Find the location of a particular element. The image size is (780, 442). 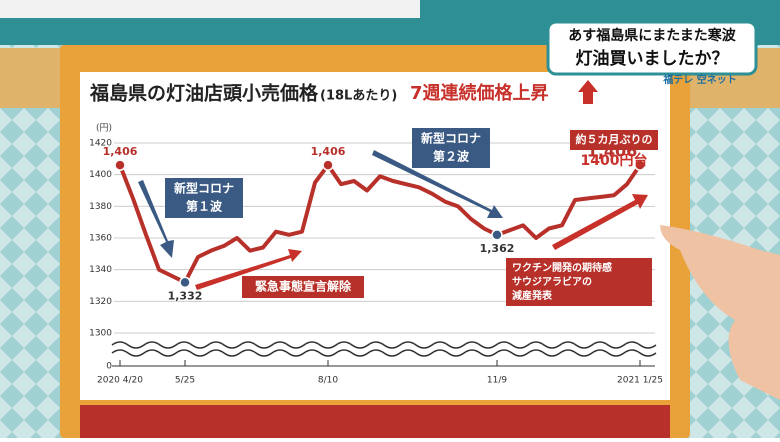

x-tick-label: 11/9 is located at coordinates (497, 381).